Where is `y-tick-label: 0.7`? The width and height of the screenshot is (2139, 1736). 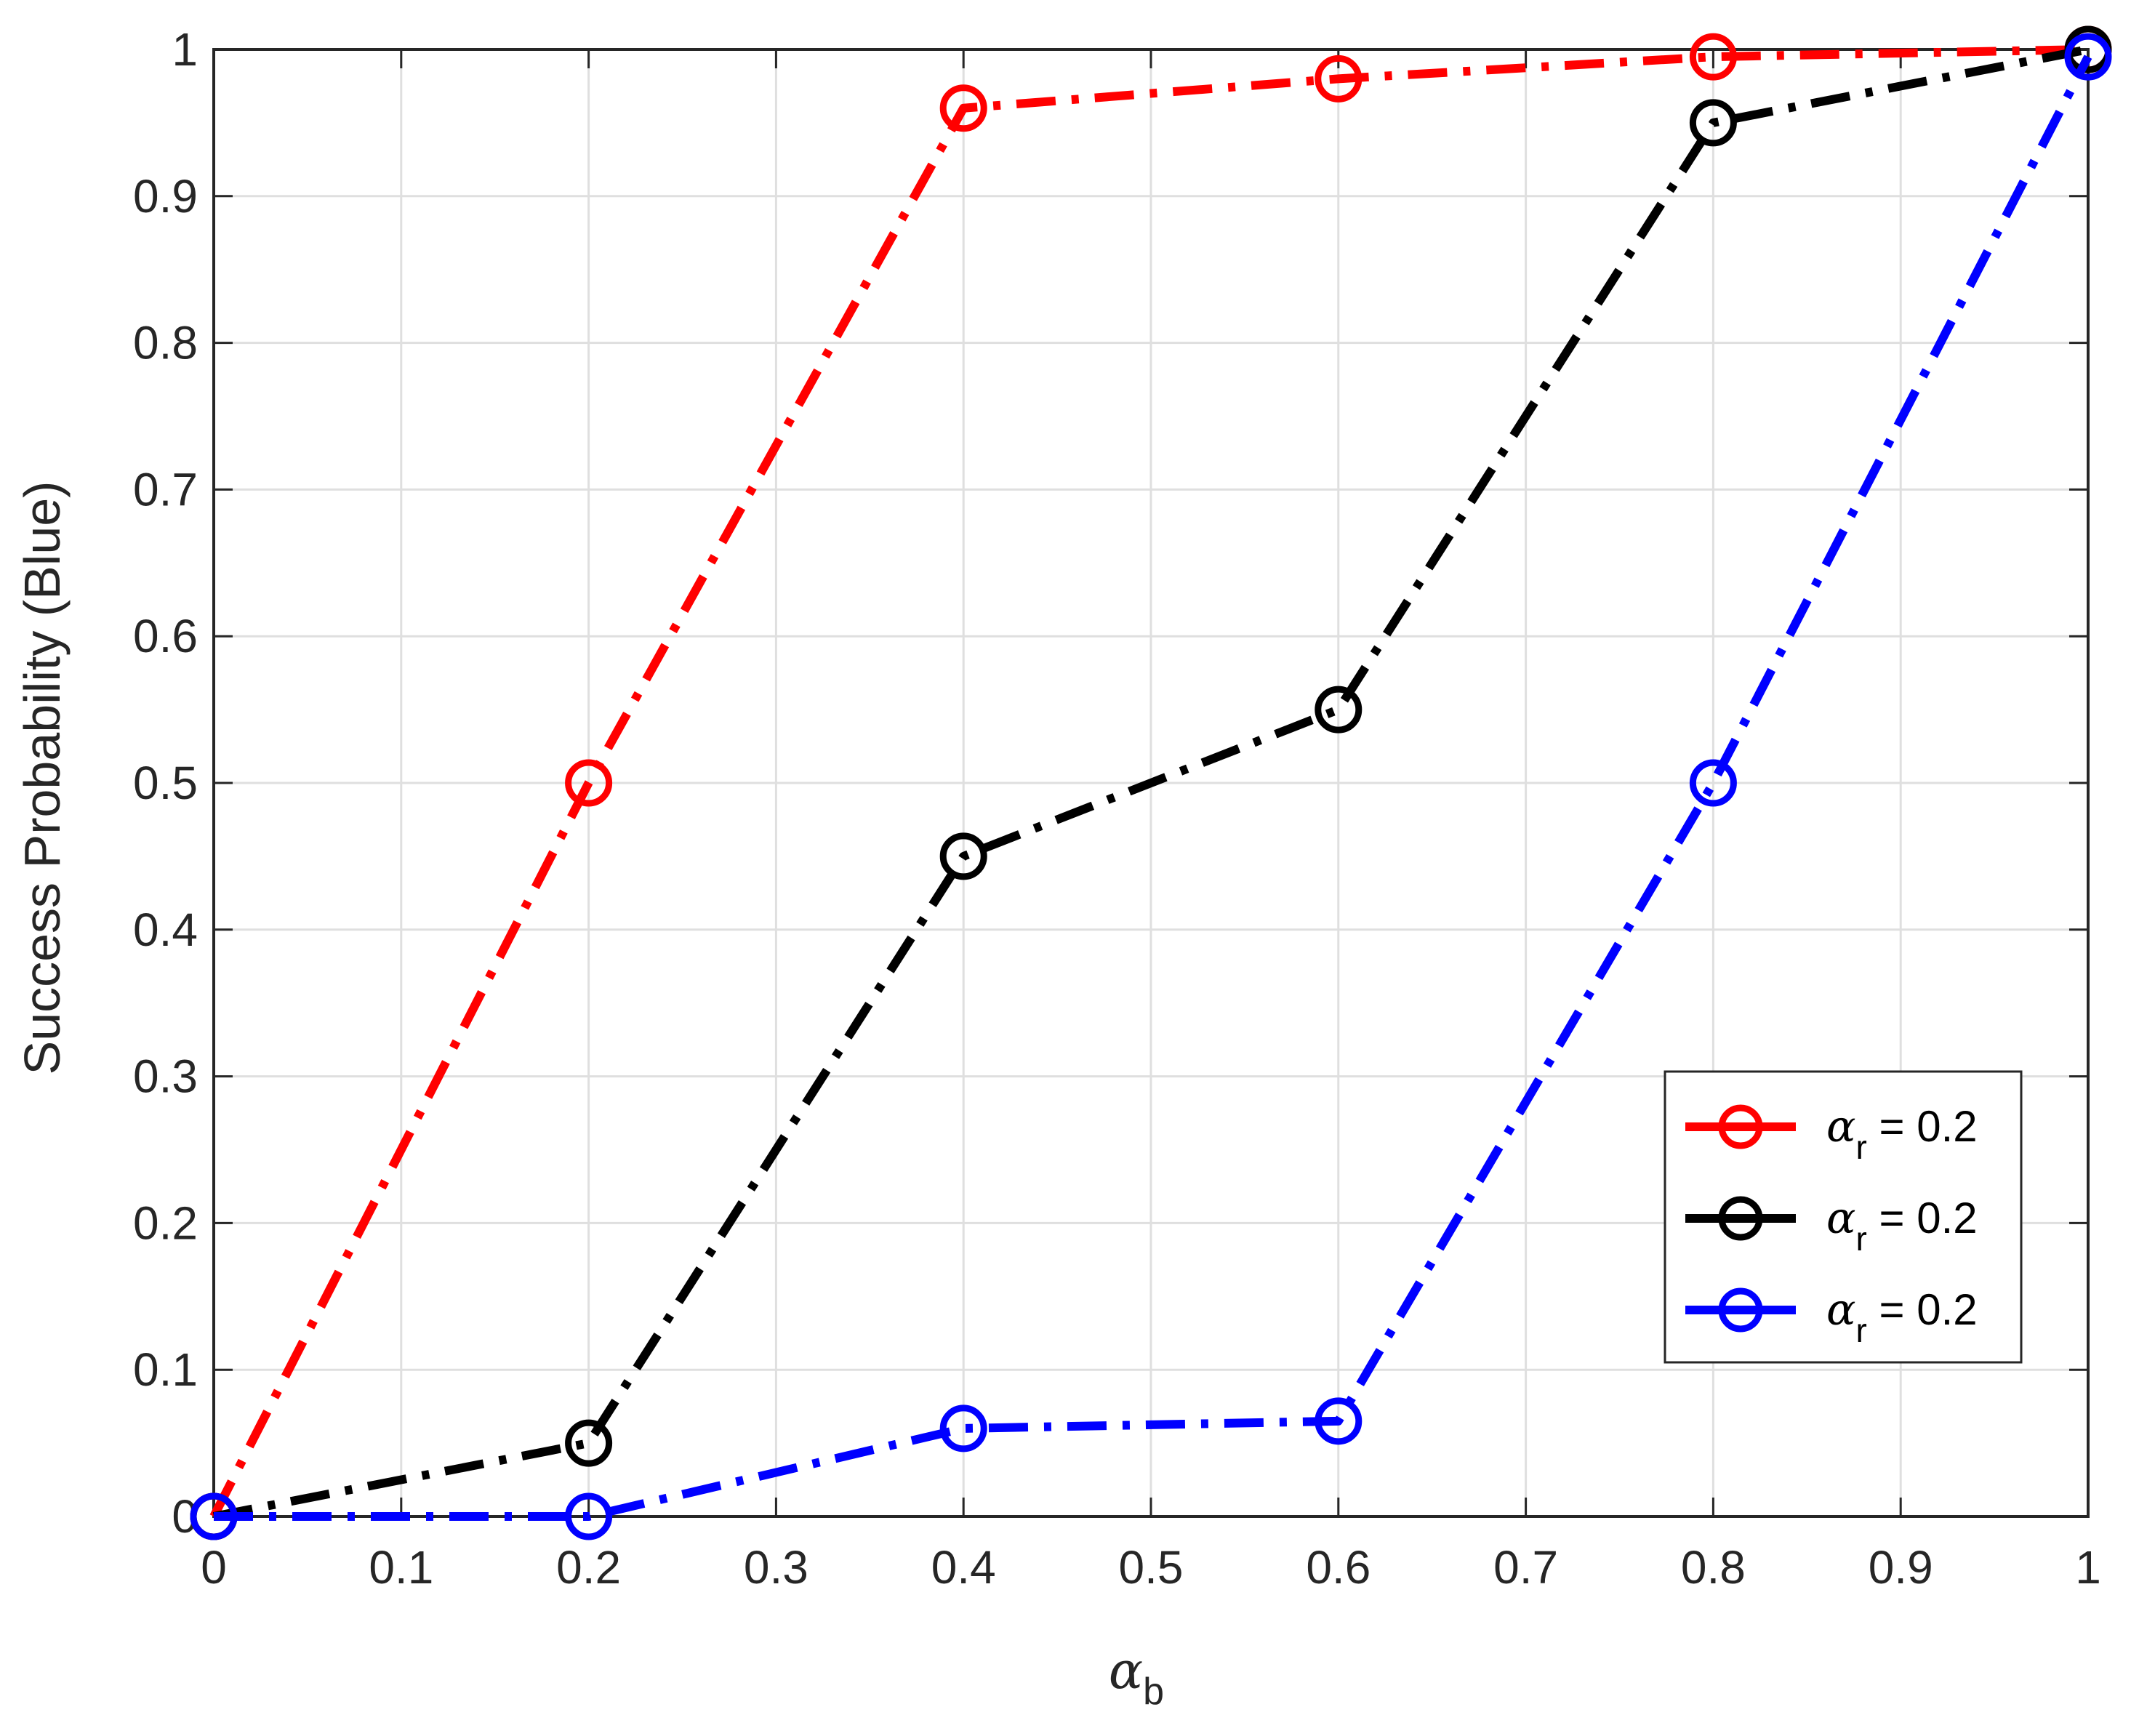 y-tick-label: 0.7 is located at coordinates (165, 489).